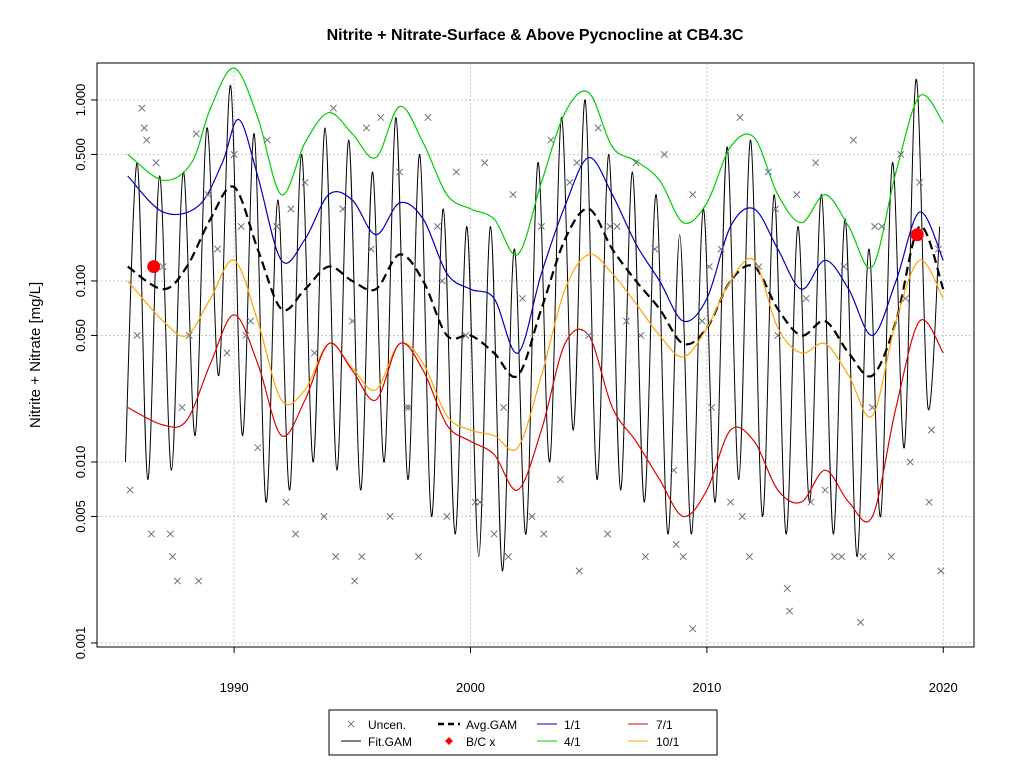 The image size is (1024, 768). Describe the element at coordinates (572, 742) in the screenshot. I see `legend-d4-label: 4/1` at that location.